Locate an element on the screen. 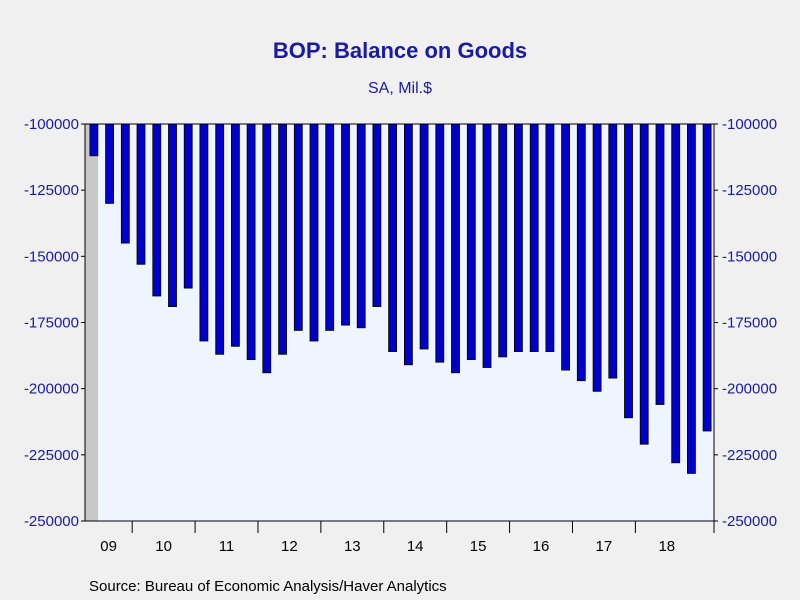 The image size is (800, 600). ytick-label-left-0: -100000 is located at coordinates (51, 124).